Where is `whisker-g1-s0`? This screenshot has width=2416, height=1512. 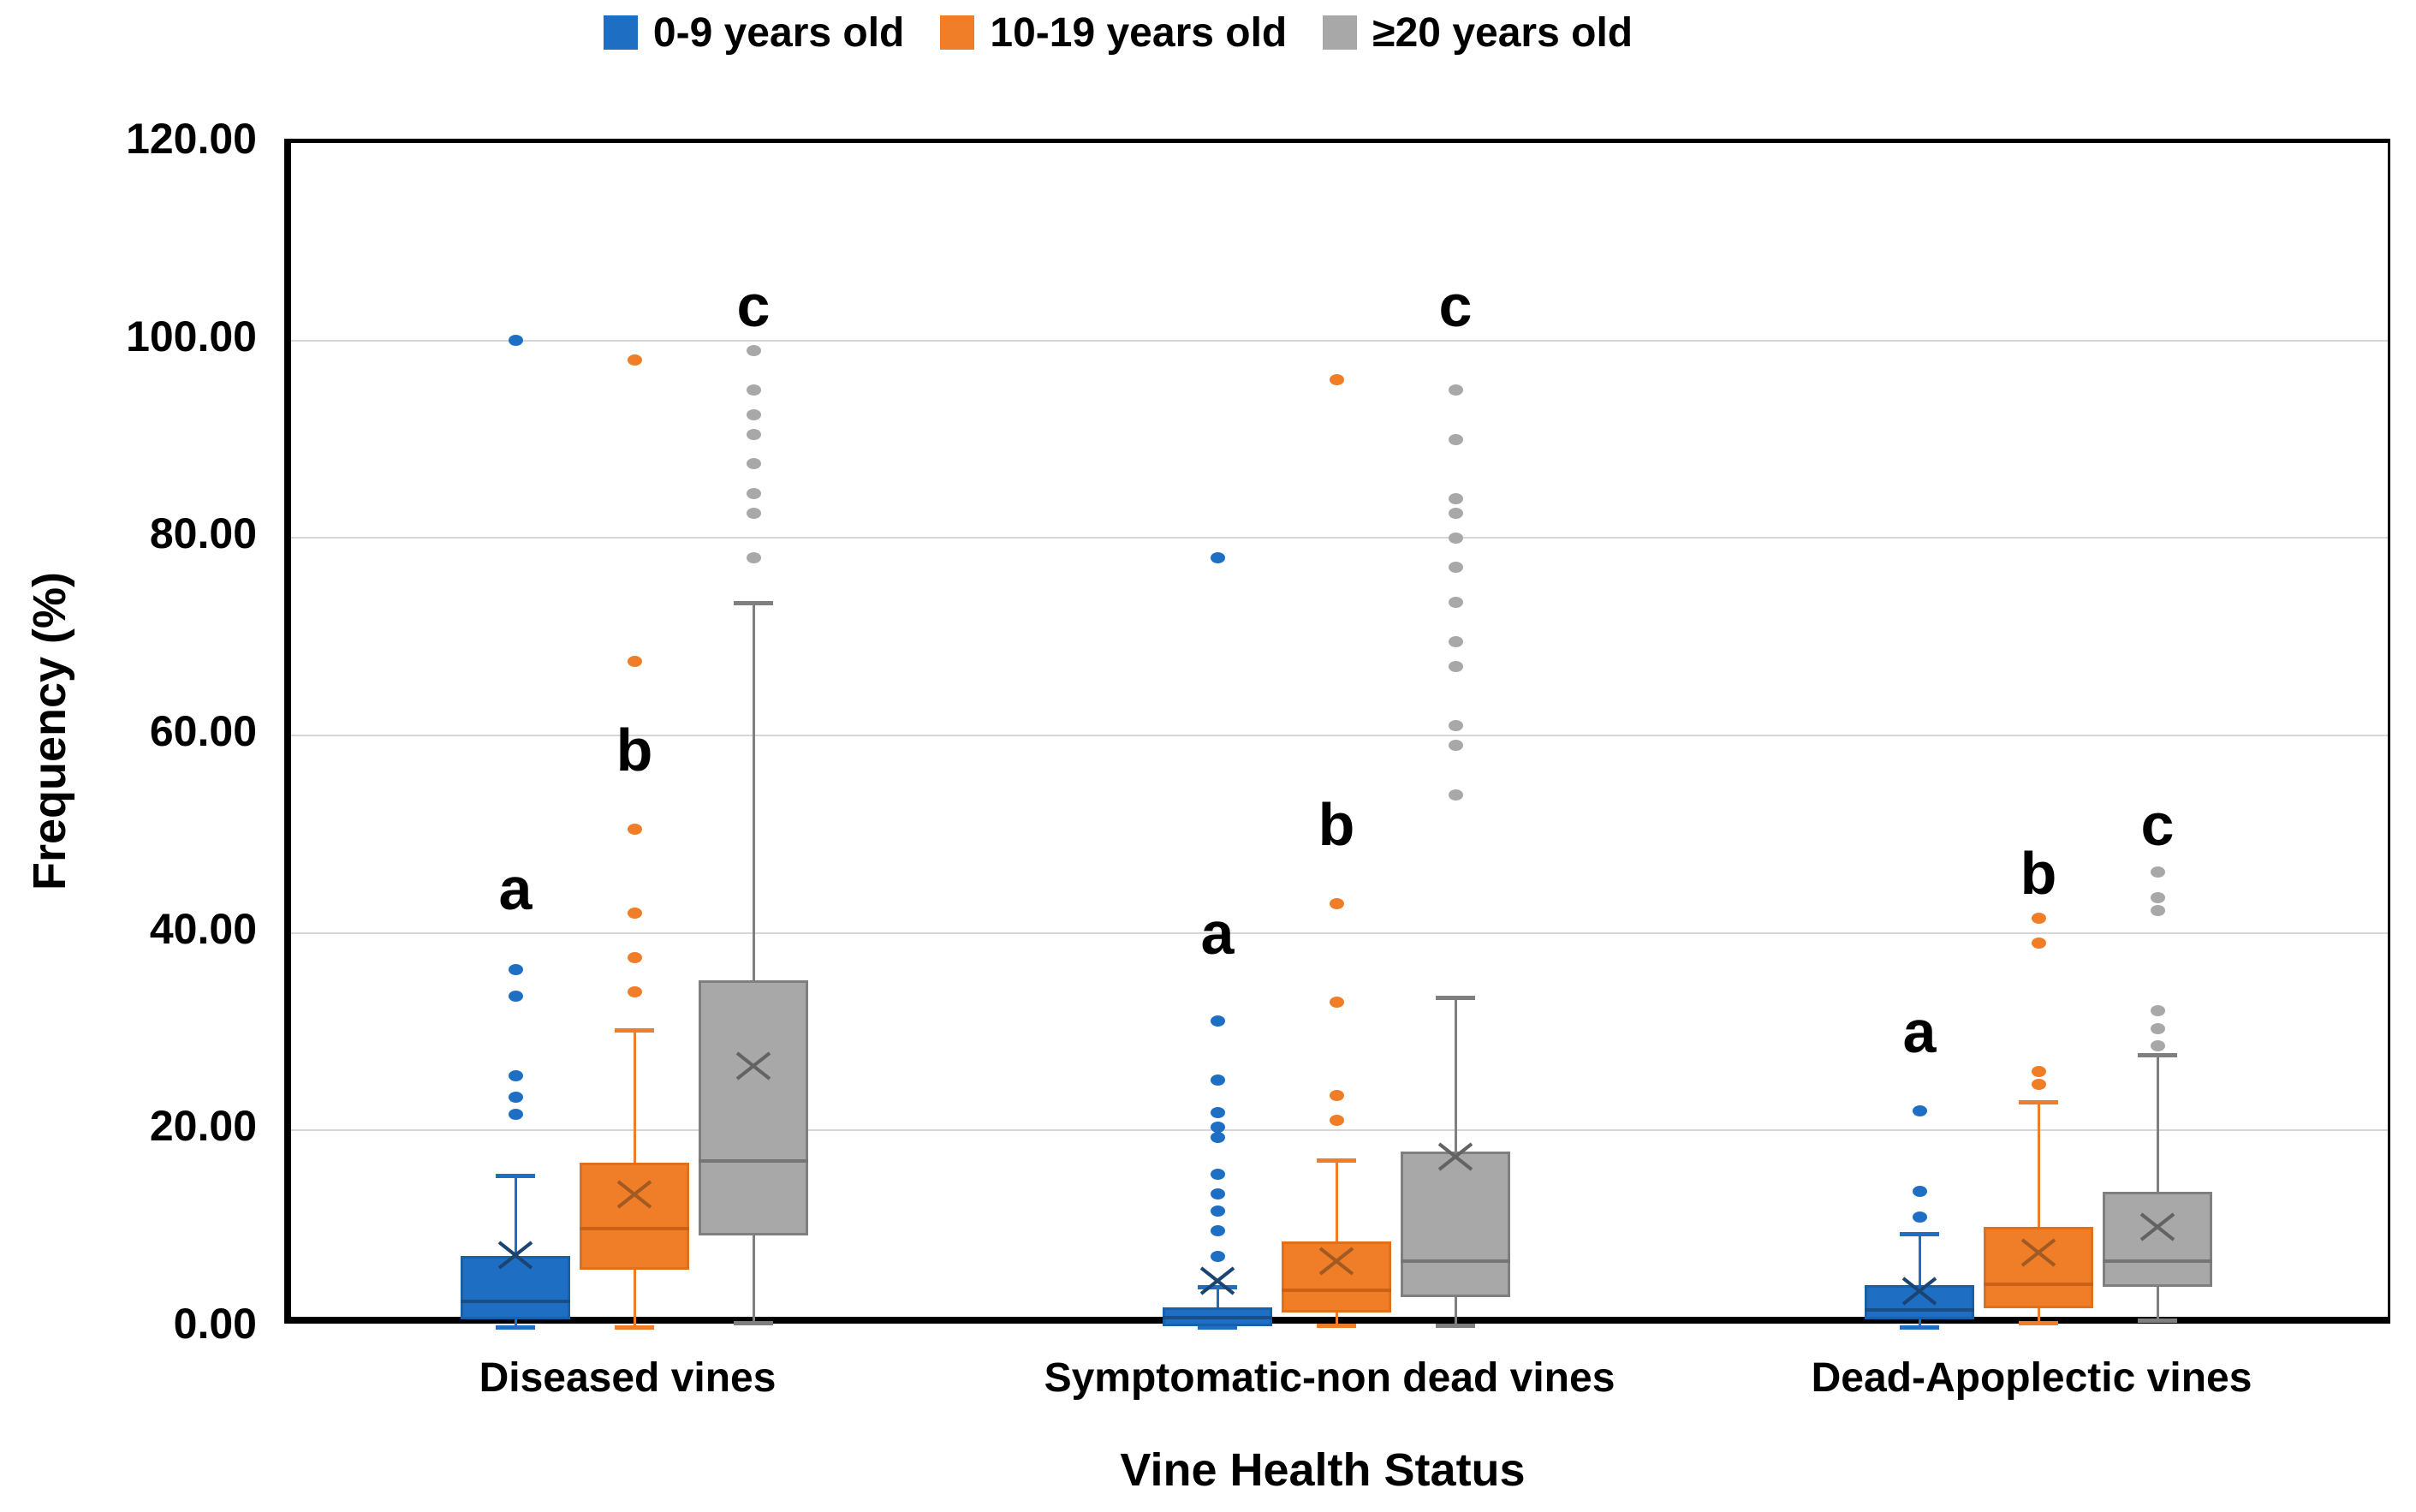
whisker-g1-s0 is located at coordinates (1218, 1306).